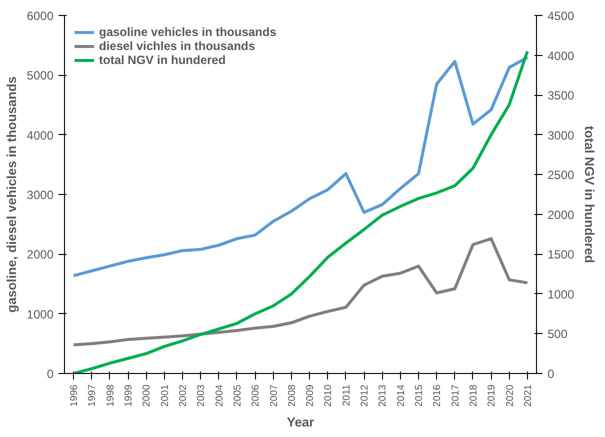  What do you see at coordinates (129, 395) in the screenshot?
I see `x-tick-label: 1999` at bounding box center [129, 395].